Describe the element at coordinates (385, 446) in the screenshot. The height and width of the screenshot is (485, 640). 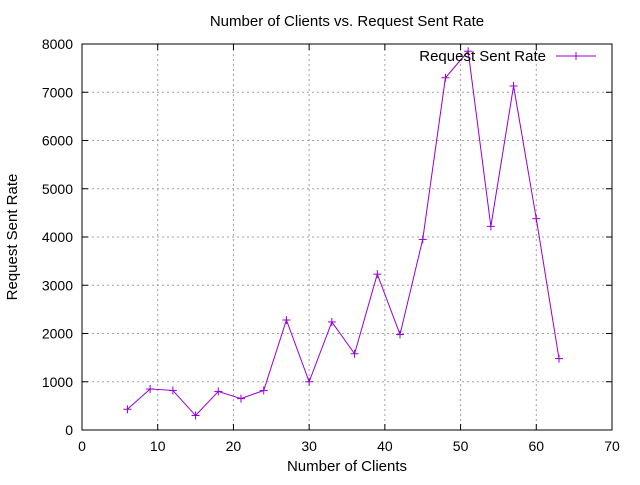
I see `x-tick-label: 40` at that location.